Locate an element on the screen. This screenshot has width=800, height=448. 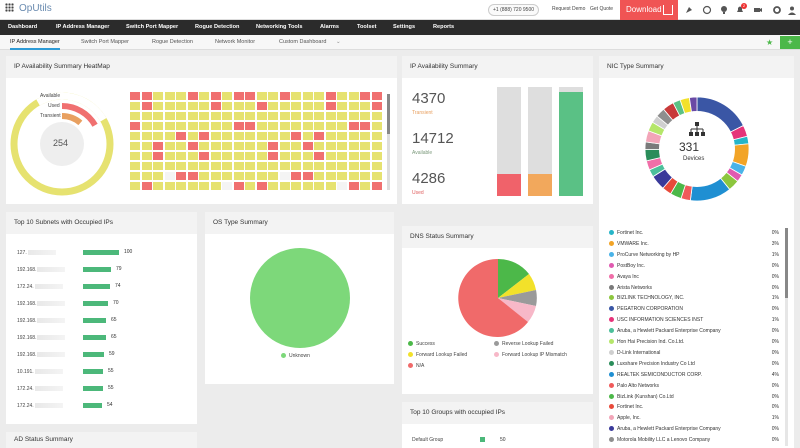
os-pie is located at coordinates (300, 298).